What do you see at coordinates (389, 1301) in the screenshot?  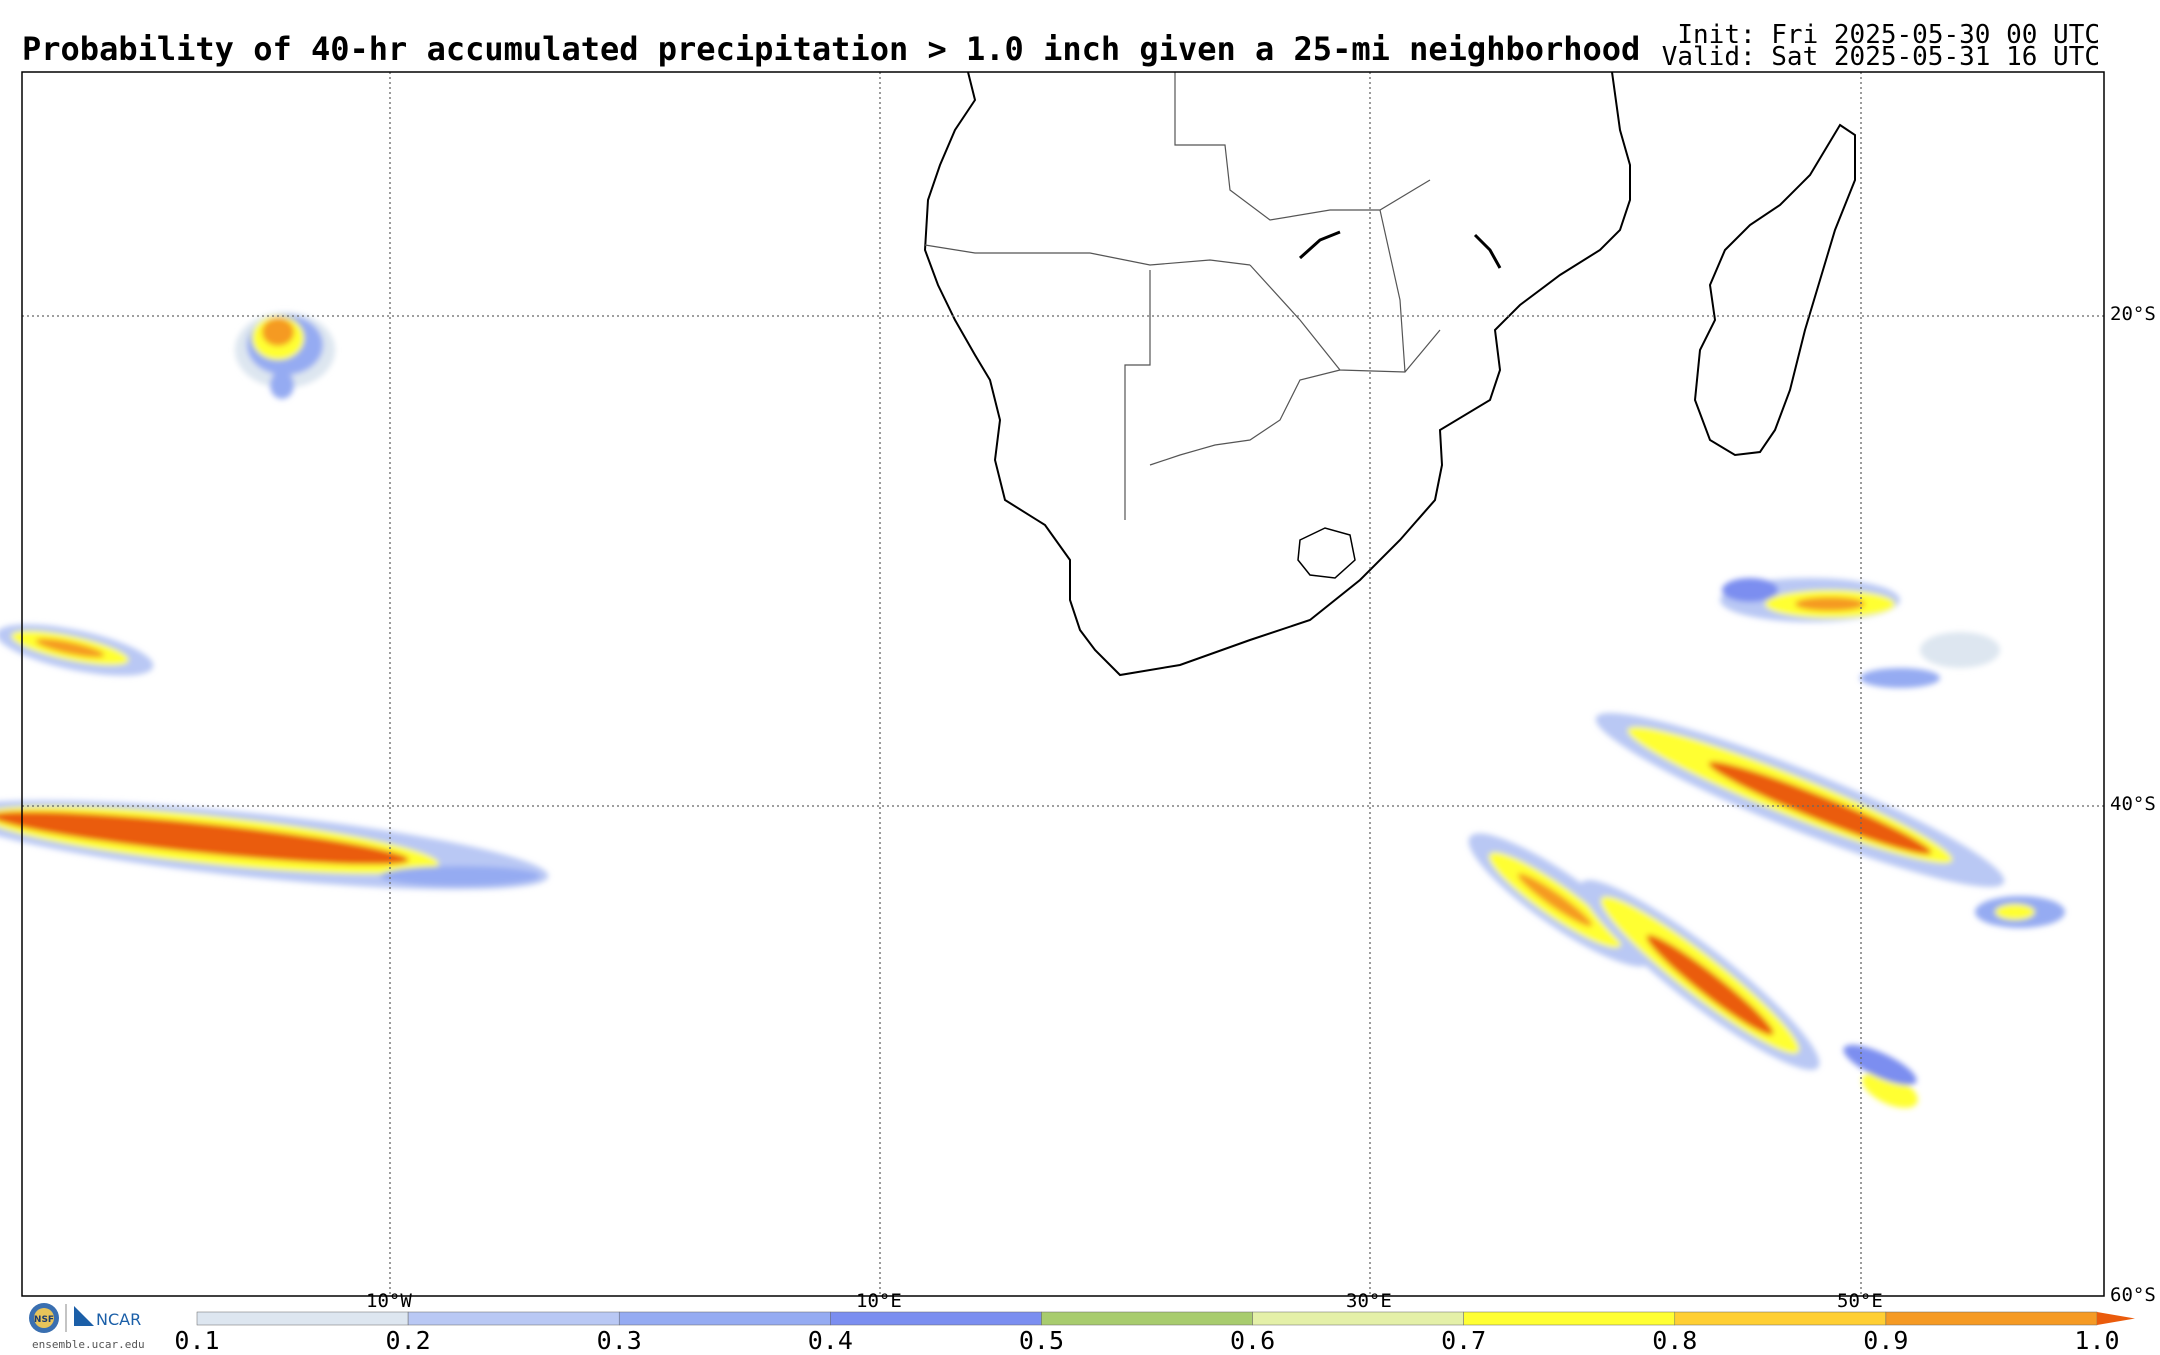 I see `lon-label-10w: 10°W` at bounding box center [389, 1301].